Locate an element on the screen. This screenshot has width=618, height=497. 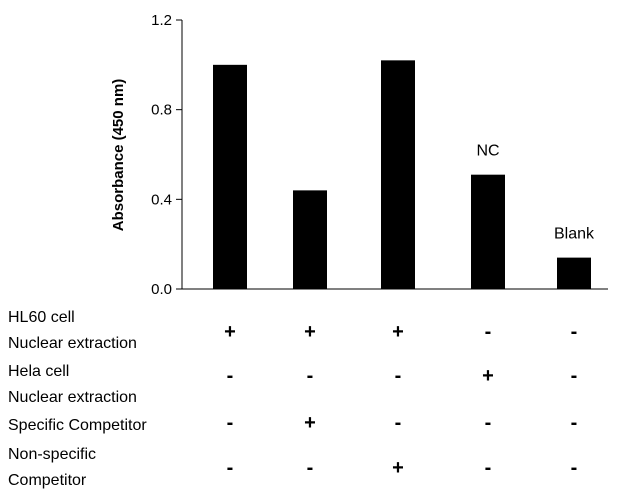
condition-label: Hela cell is located at coordinates (39, 371).